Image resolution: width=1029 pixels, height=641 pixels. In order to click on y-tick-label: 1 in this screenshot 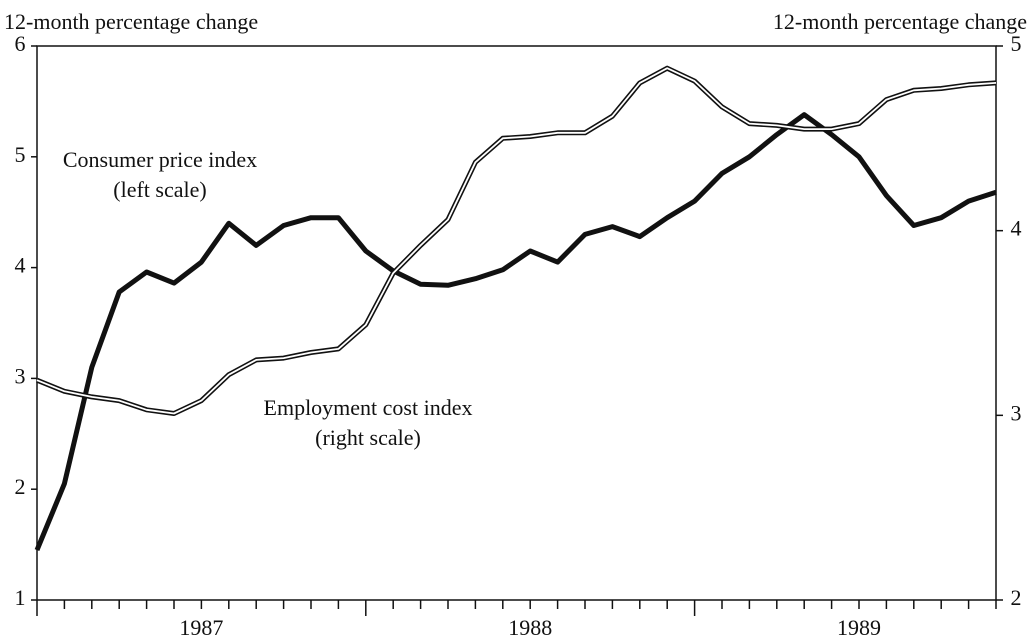, I will do `click(20, 597)`.